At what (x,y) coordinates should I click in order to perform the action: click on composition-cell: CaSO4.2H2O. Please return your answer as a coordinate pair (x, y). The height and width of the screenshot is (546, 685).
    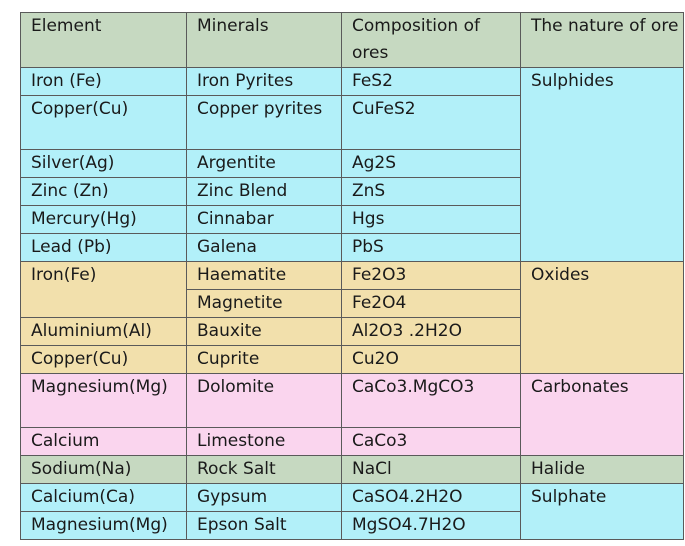
    Looking at the image, I should click on (431, 497).